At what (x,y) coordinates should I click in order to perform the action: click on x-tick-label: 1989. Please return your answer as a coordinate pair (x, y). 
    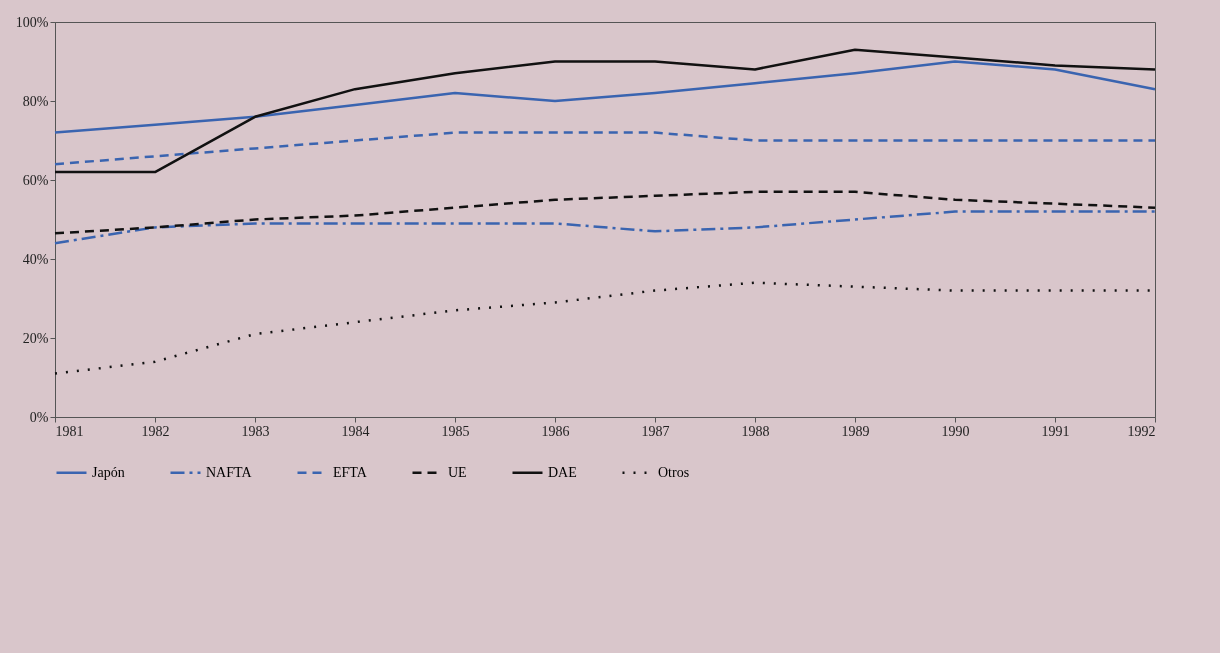
    Looking at the image, I should click on (855, 431).